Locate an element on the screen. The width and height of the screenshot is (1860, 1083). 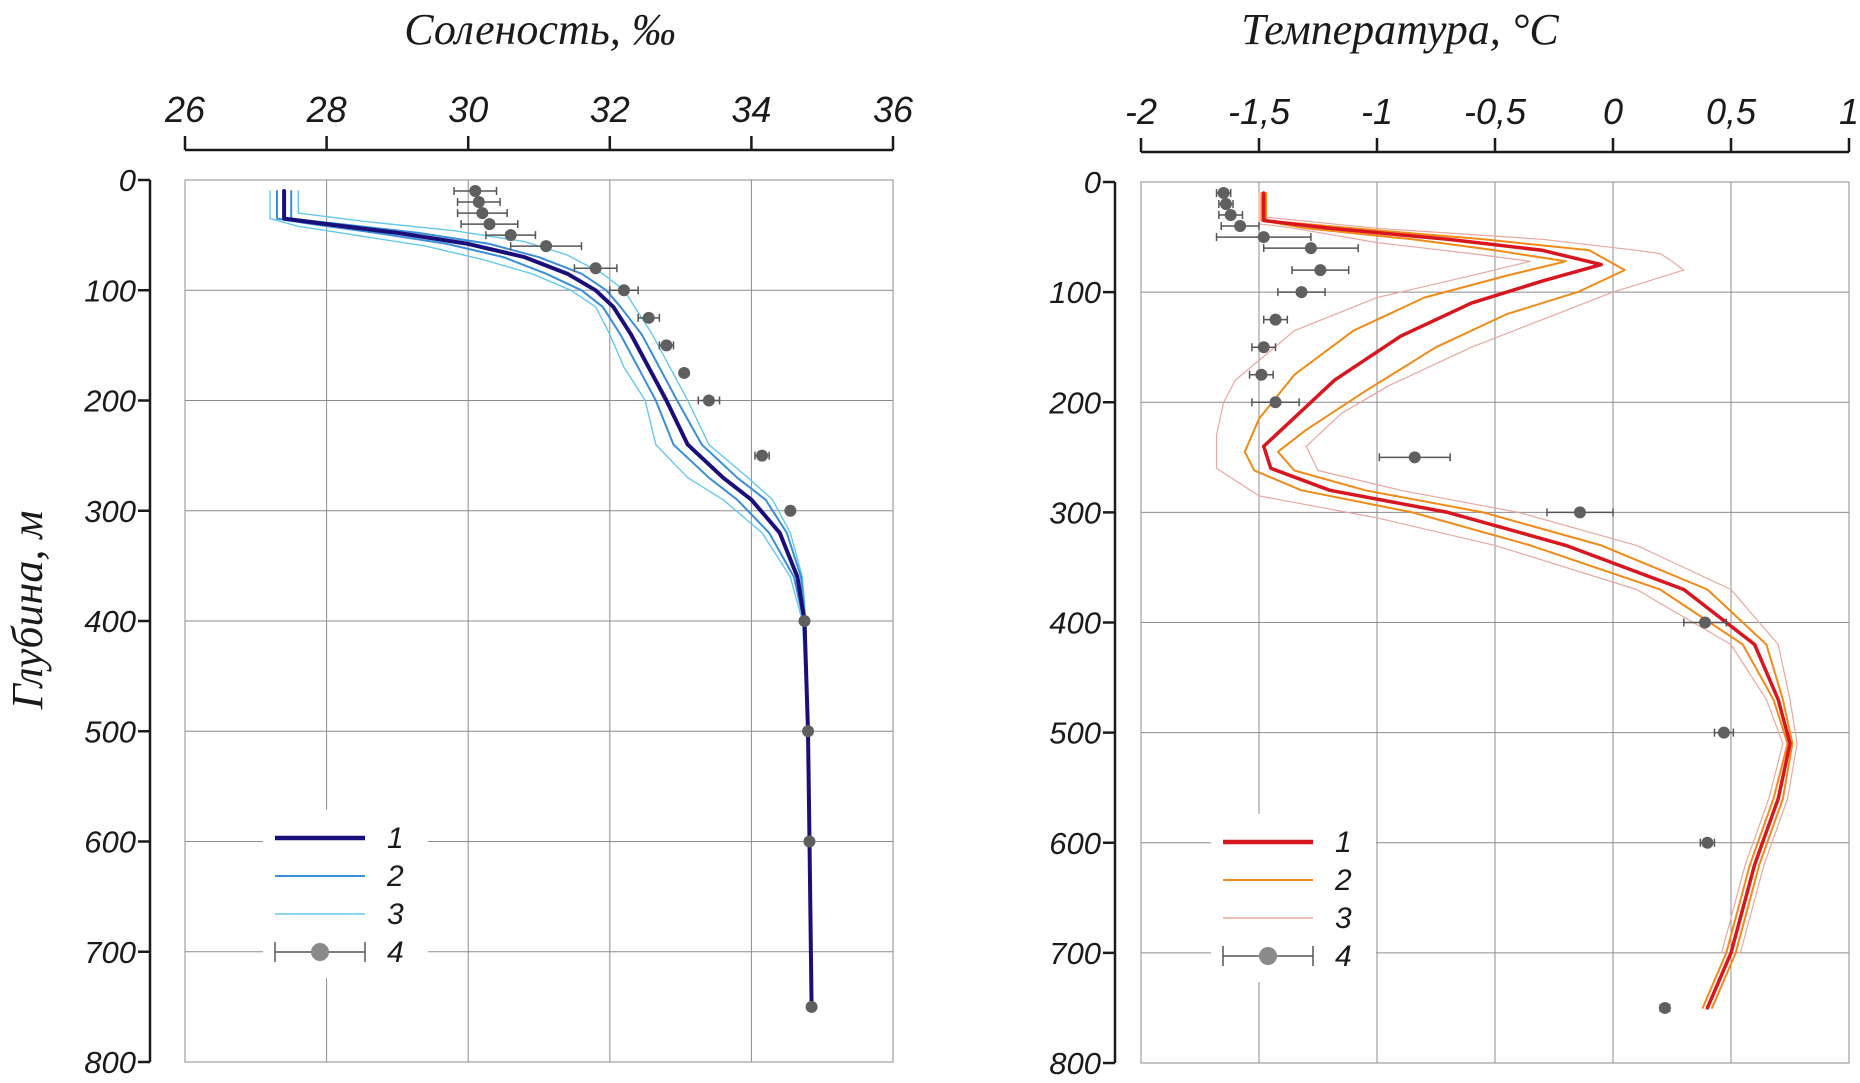
y-tick-label: 400 is located at coordinates (1075, 623).